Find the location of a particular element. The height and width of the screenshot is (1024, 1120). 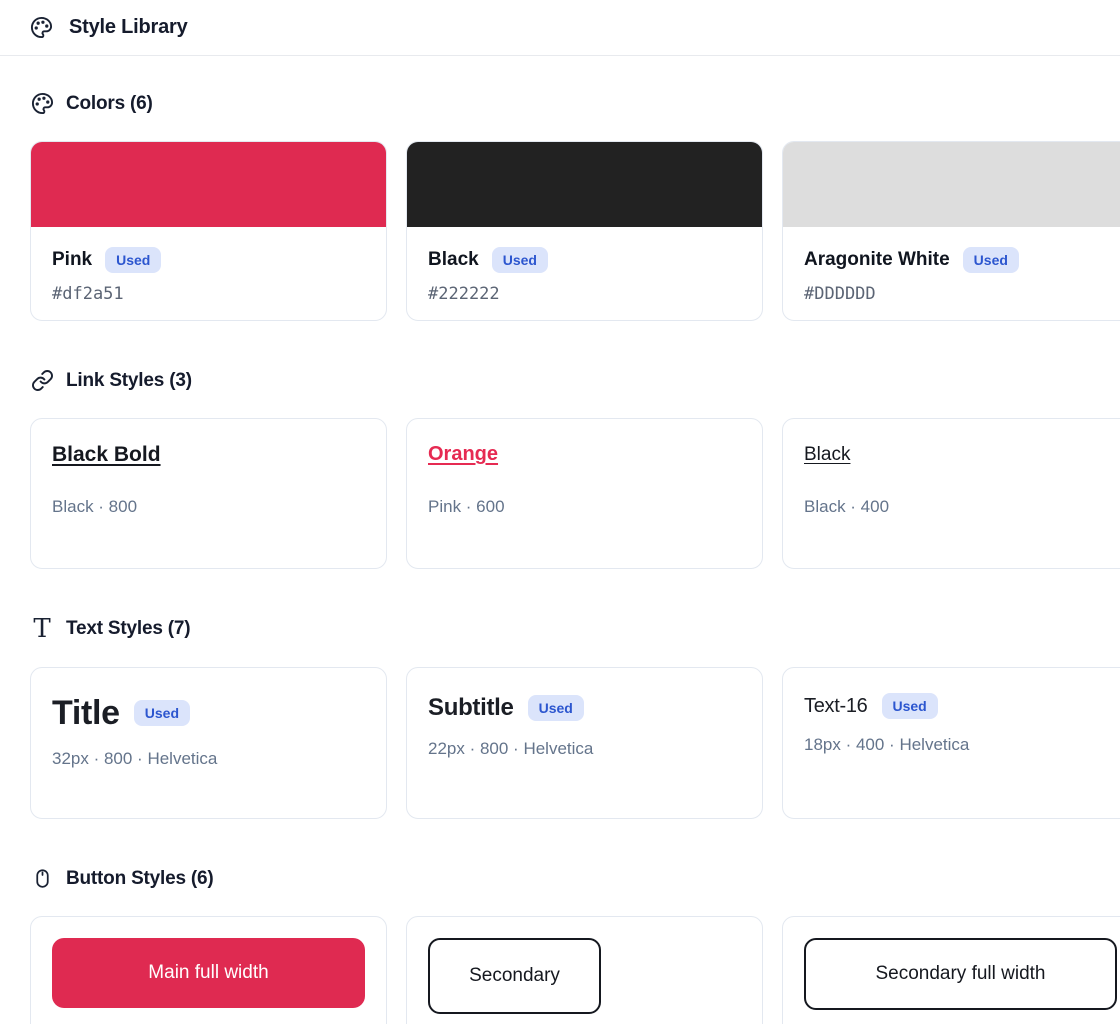

text-style-card-subtitle: Subtitle Used 22px · 800 · Helvetica is located at coordinates (584, 743).